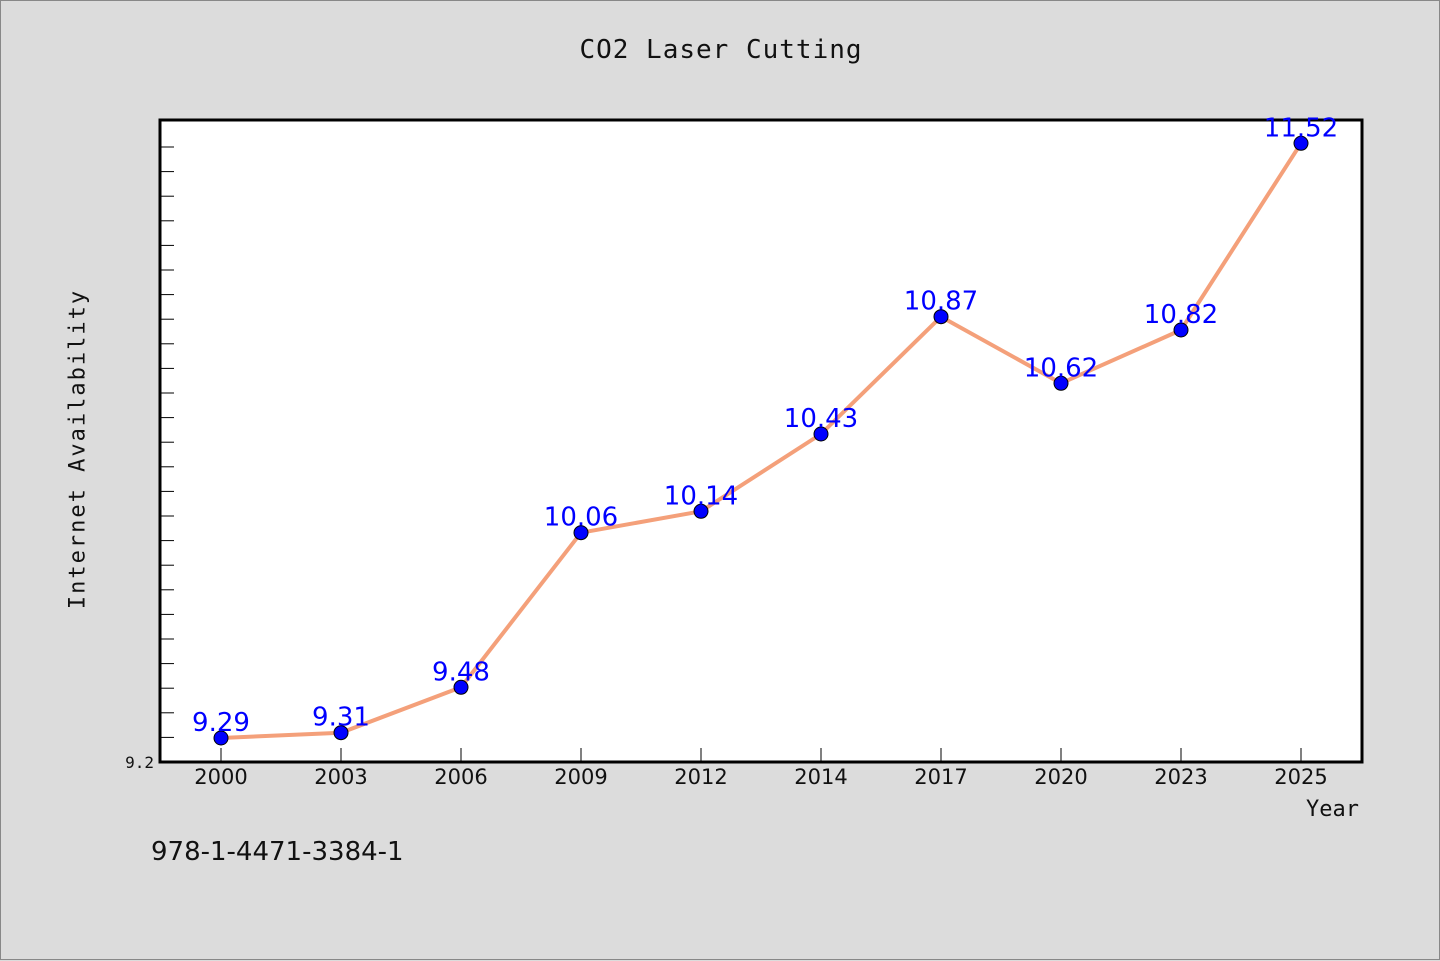  Describe the element at coordinates (820, 777) in the screenshot. I see `x-tick-label: 2014` at that location.